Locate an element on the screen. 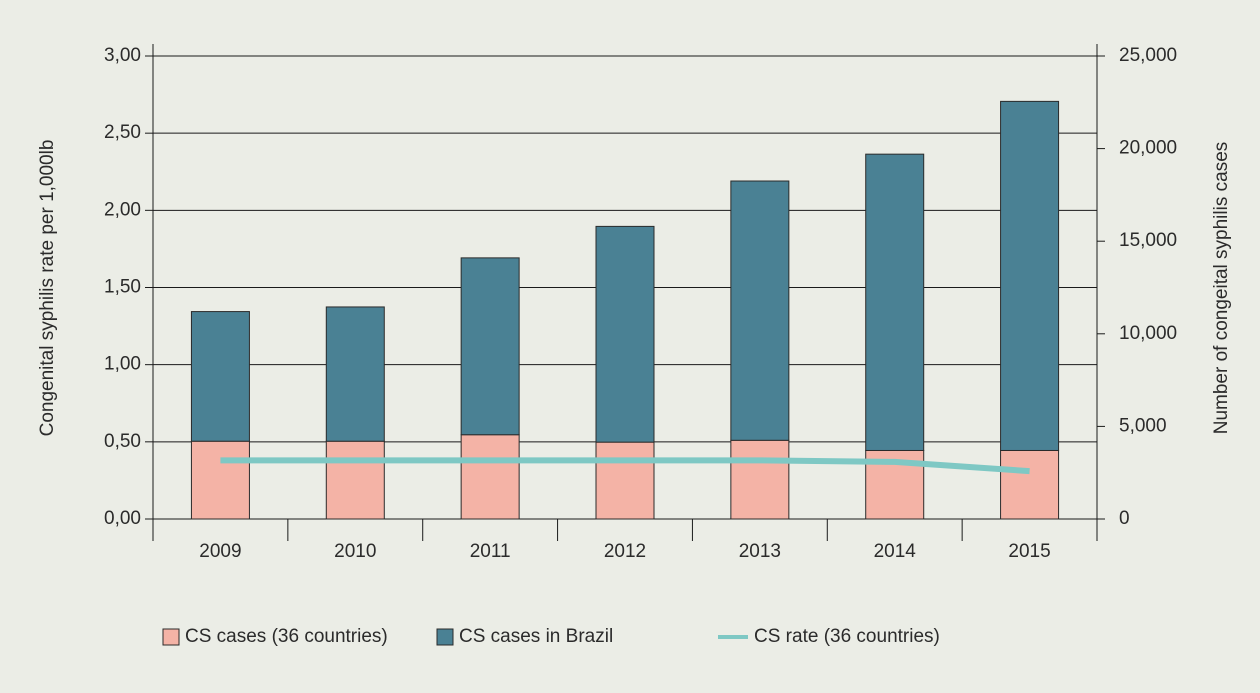 This screenshot has width=1260, height=693. y-tick-label: 2,50 is located at coordinates (122, 132).